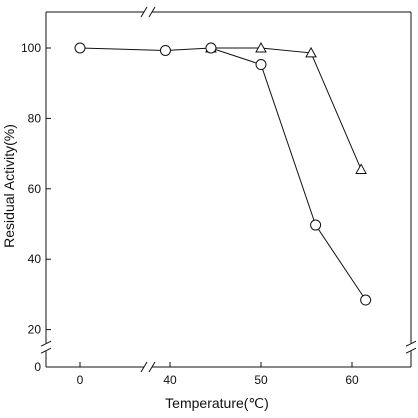  Describe the element at coordinates (36, 207) in the screenshot. I see `y-axis-ticks: 0 20 40 60 80 100` at that location.